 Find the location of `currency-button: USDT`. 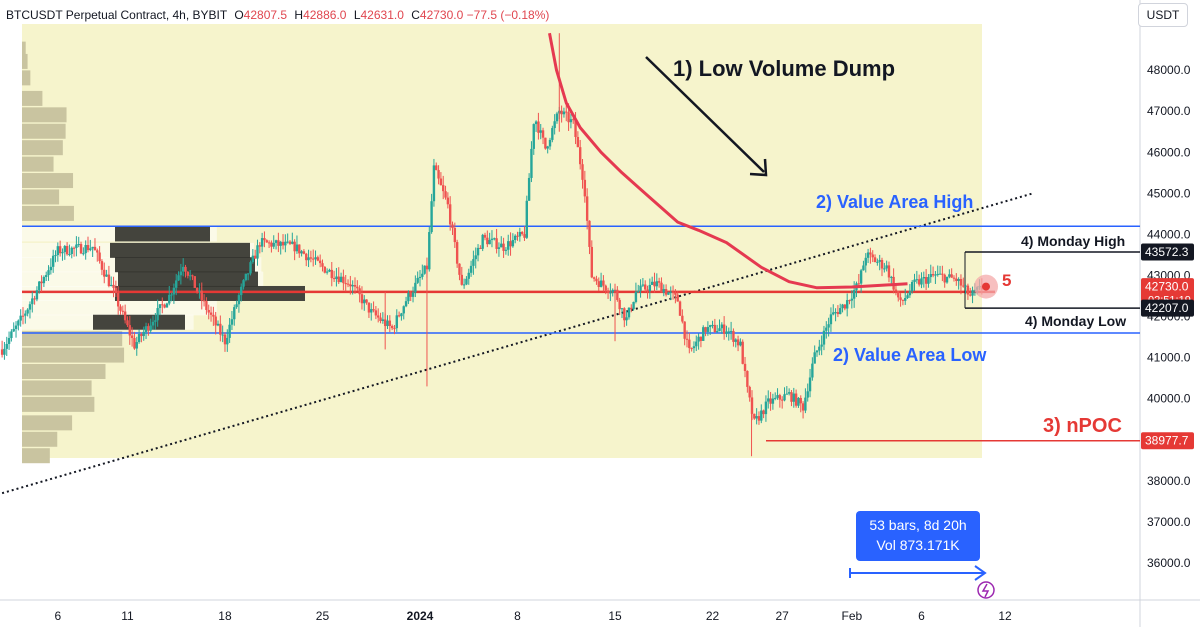

currency-button: USDT is located at coordinates (1163, 15).